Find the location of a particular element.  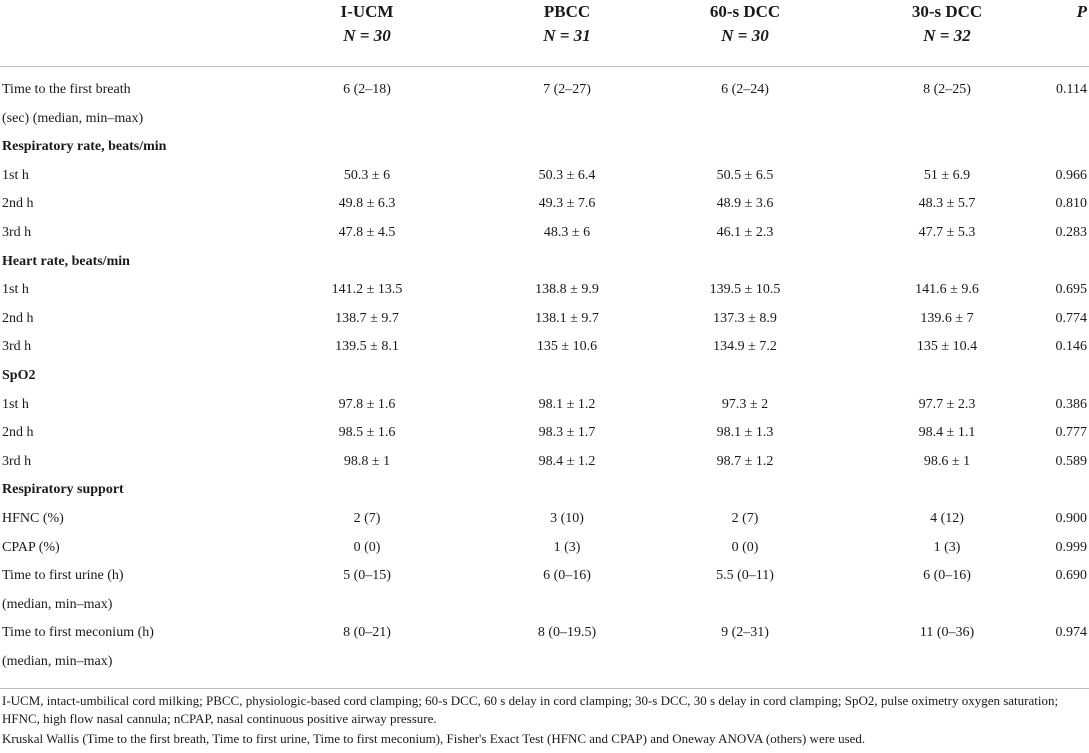

header-col-60s-dcc: 60-s DCC N = 30 is located at coordinates (745, 31).